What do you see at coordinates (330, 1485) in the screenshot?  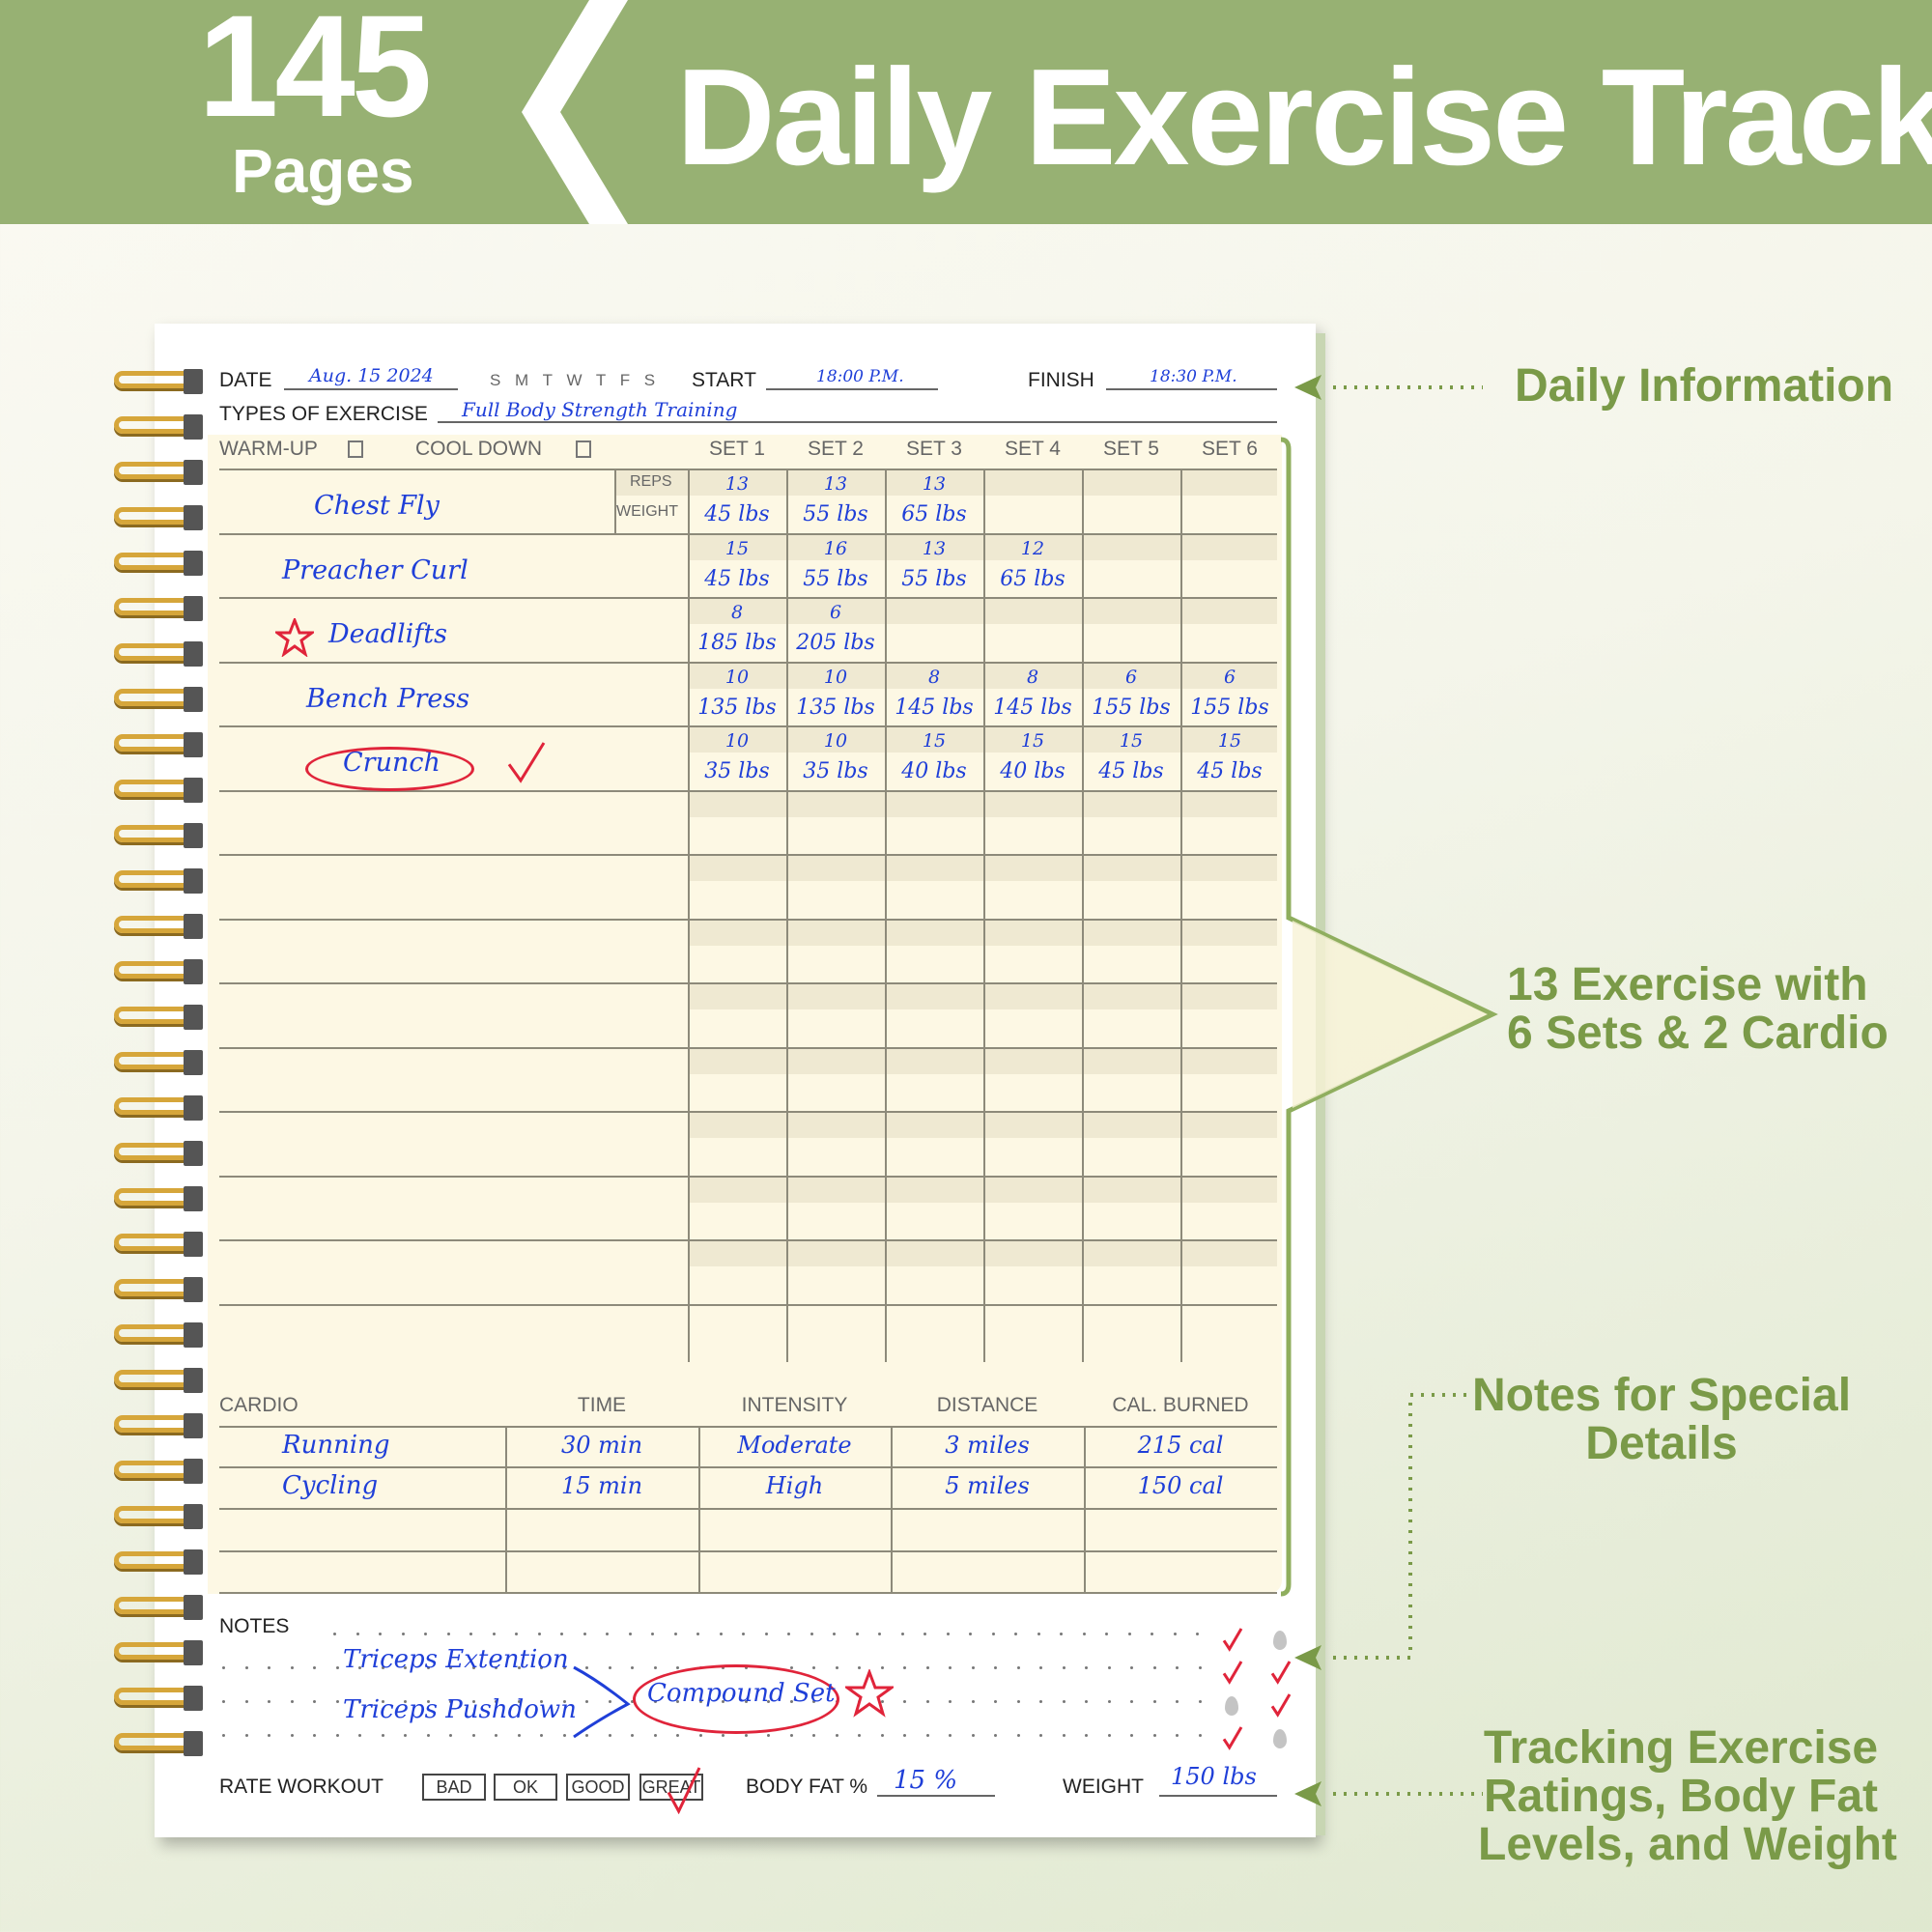 I see `cardio-cell: Cycling` at bounding box center [330, 1485].